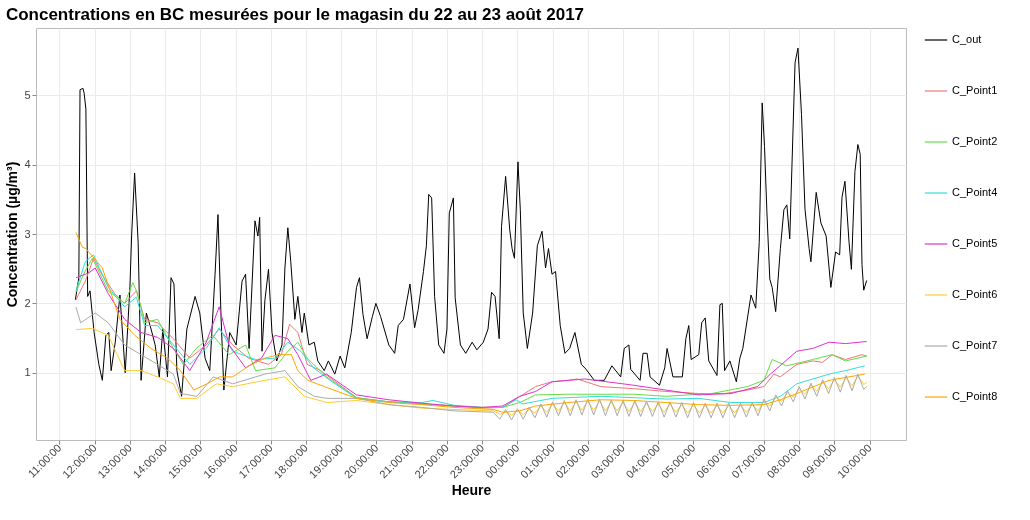 This screenshot has height=520, width=1030. I want to click on legend-label: C_Point1, so click(975, 90).